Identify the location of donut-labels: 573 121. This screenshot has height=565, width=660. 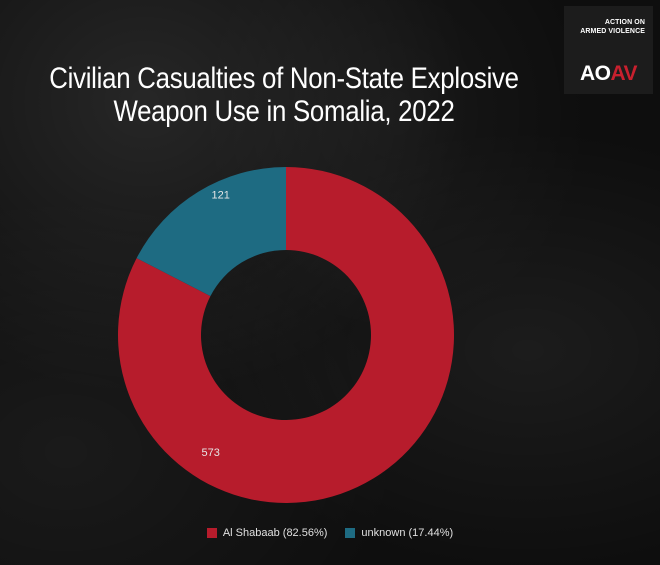
(216, 323).